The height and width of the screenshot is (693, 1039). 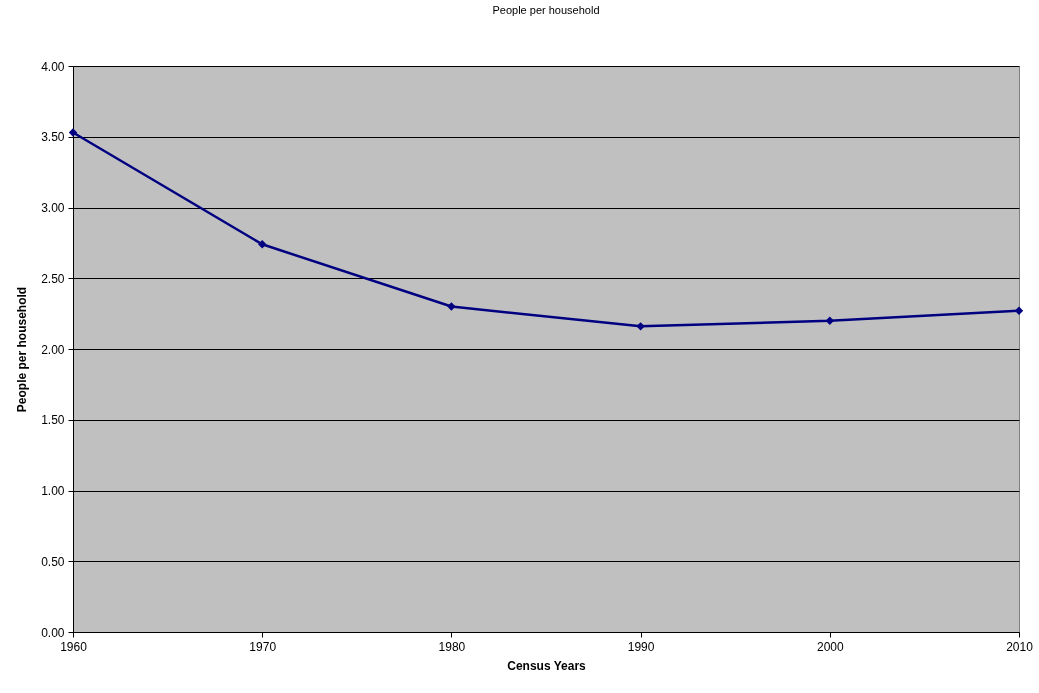 What do you see at coordinates (53, 349) in the screenshot?
I see `y-tick-label: 2.00` at bounding box center [53, 349].